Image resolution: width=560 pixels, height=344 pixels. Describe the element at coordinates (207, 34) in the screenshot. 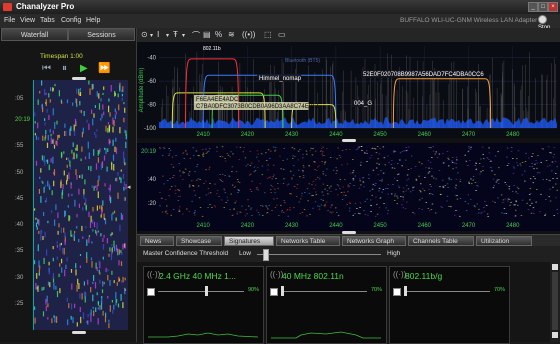

I see `chart-icon: ▤` at that location.